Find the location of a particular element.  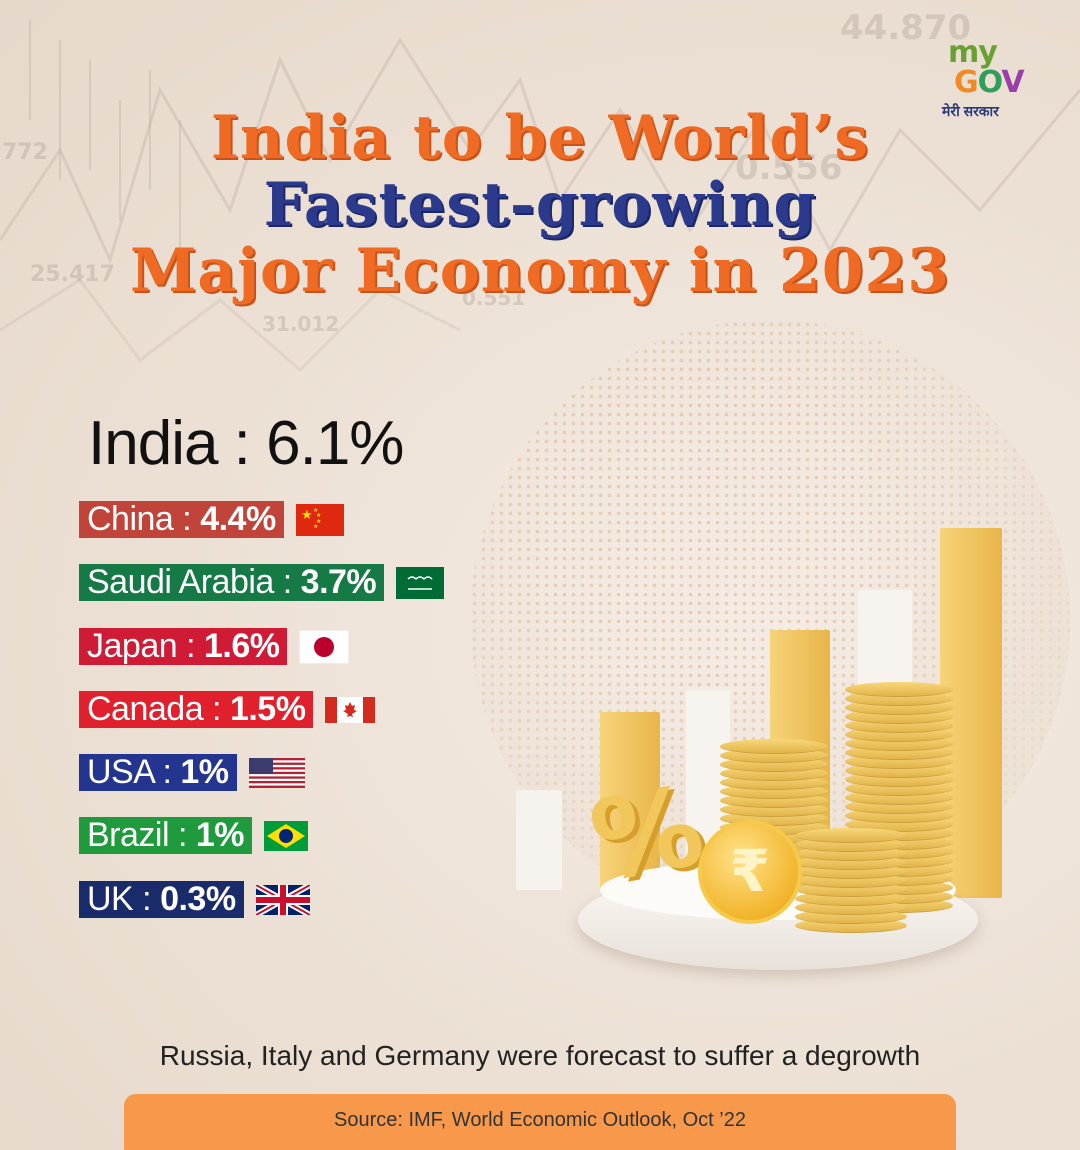

japan-flag-icon is located at coordinates (324, 646).